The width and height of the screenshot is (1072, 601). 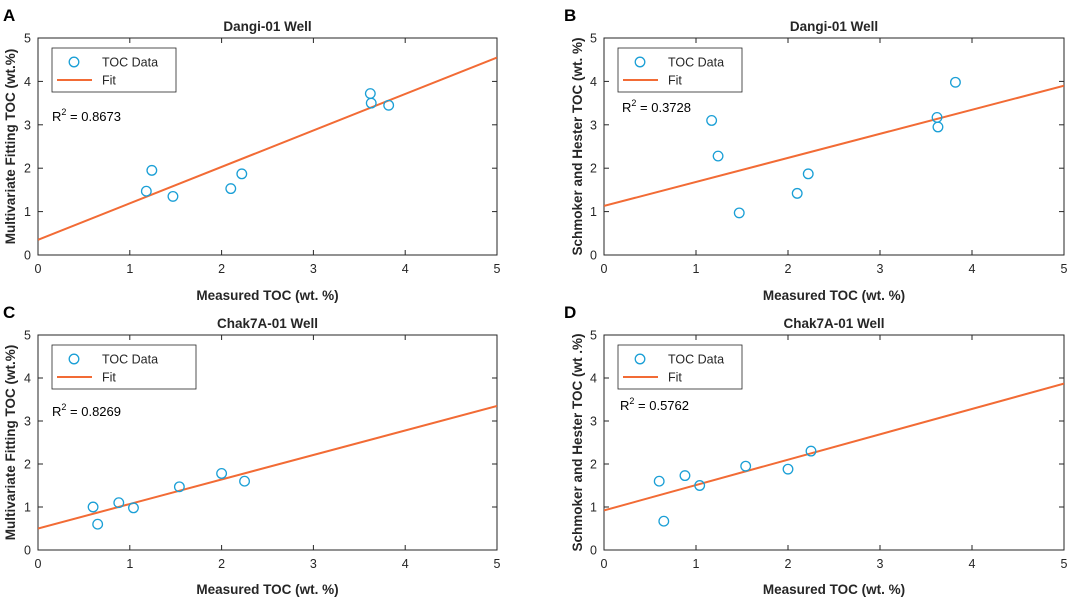 What do you see at coordinates (93, 411) in the screenshot?
I see `r2-value: = 0.8269` at bounding box center [93, 411].